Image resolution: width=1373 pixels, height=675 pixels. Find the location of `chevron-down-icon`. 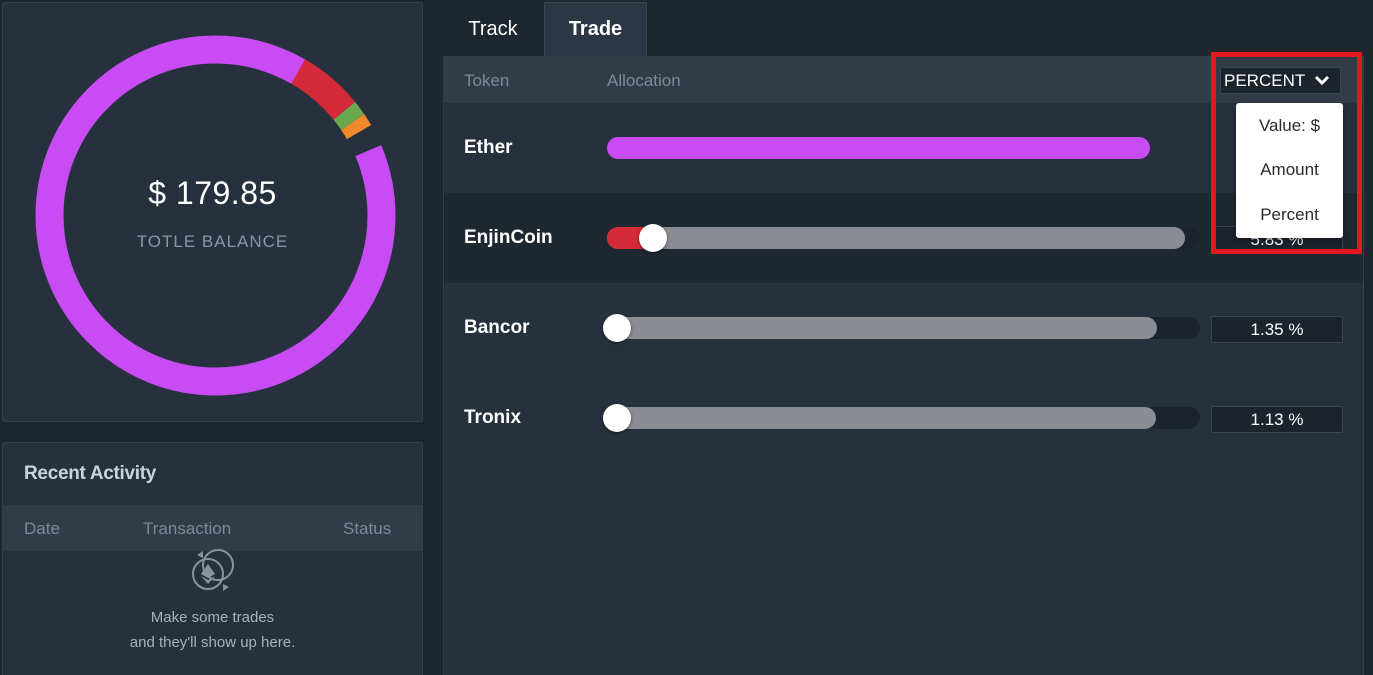

chevron-down-icon is located at coordinates (1322, 80).